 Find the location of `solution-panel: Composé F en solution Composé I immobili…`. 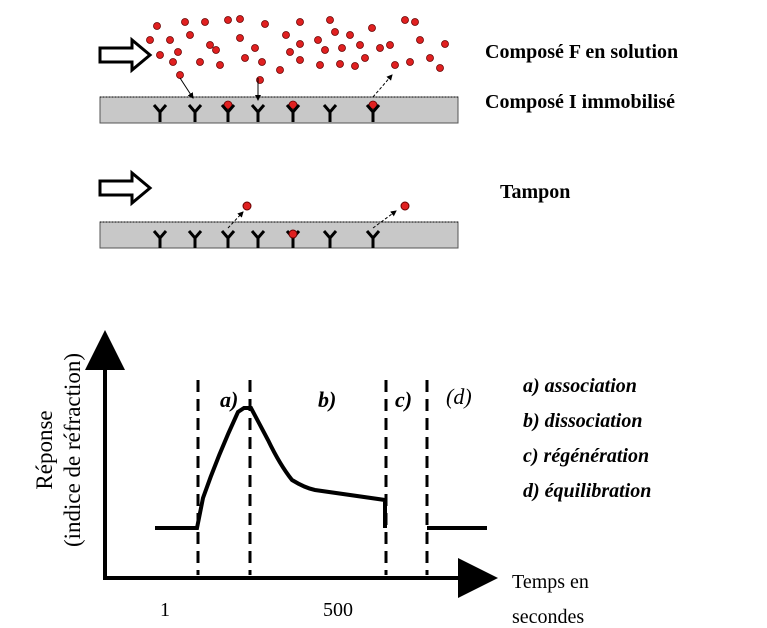

solution-panel: Composé F en solution Composé I immobili… is located at coordinates (388, 69).